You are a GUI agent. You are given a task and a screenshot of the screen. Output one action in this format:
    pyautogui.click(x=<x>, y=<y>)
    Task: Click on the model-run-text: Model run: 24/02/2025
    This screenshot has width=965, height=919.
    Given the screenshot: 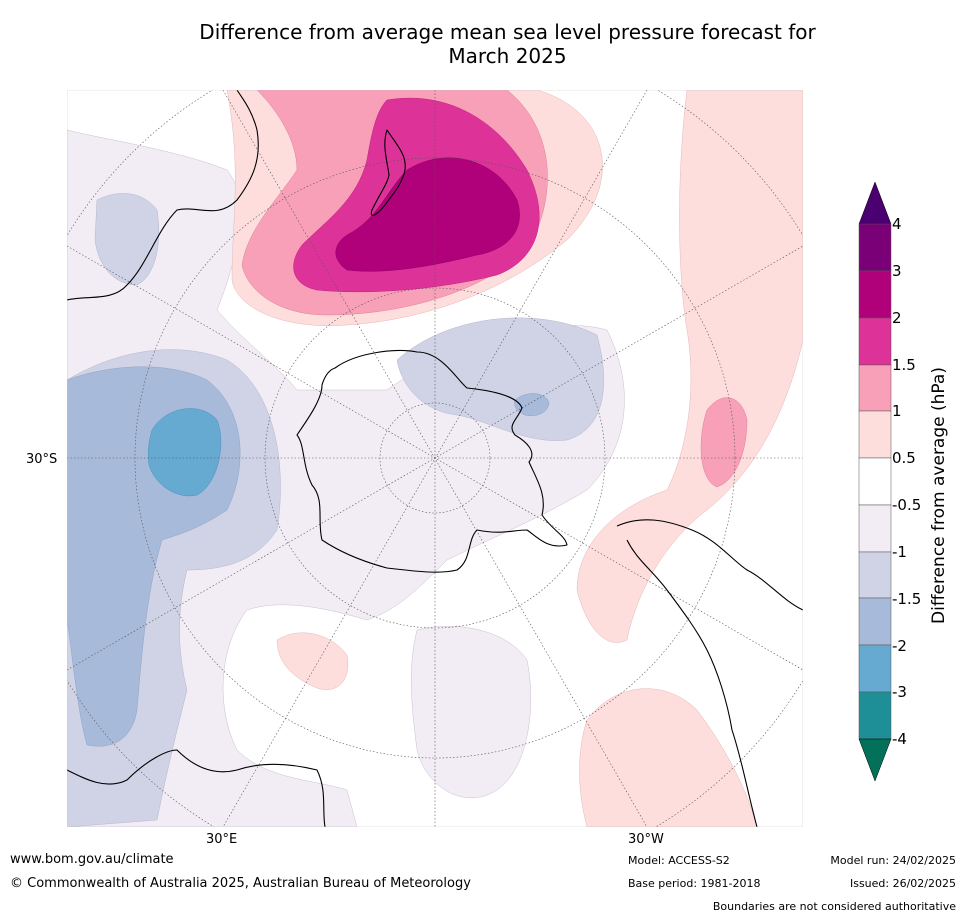 What is the action you would take?
    pyautogui.click(x=893, y=860)
    